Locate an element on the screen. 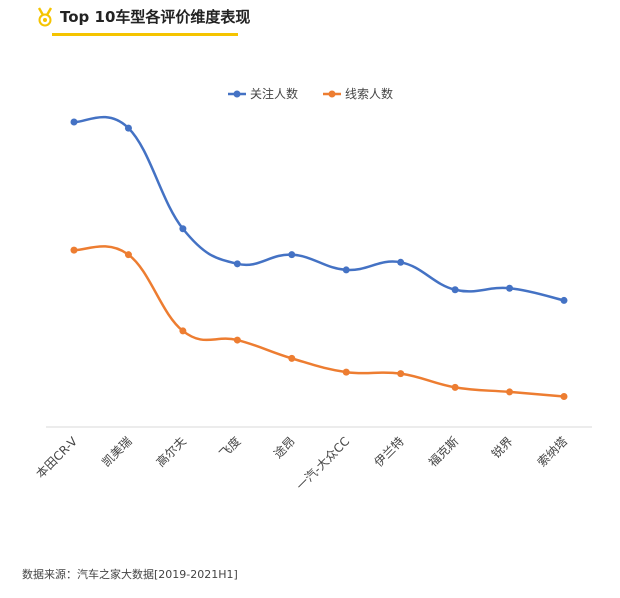 This screenshot has width=620, height=598. legend-label-1: 关注人数 is located at coordinates (274, 93).